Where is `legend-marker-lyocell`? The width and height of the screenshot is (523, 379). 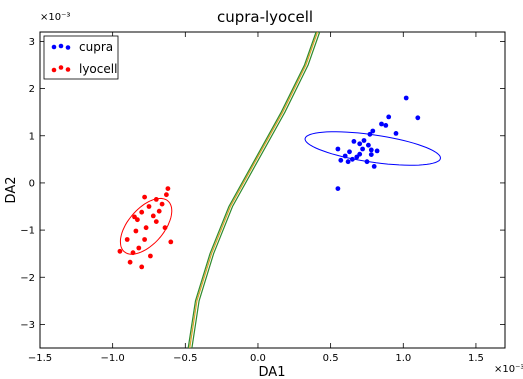
legend-marker-lyocell is located at coordinates (61, 69).